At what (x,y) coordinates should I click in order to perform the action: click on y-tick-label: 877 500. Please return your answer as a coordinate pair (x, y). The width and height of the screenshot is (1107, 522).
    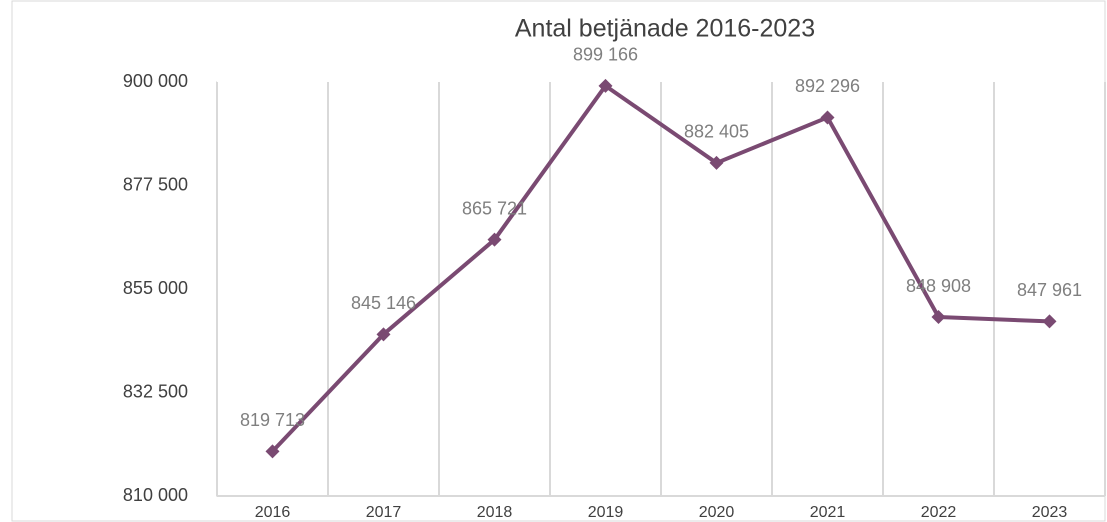
    Looking at the image, I should click on (155, 184).